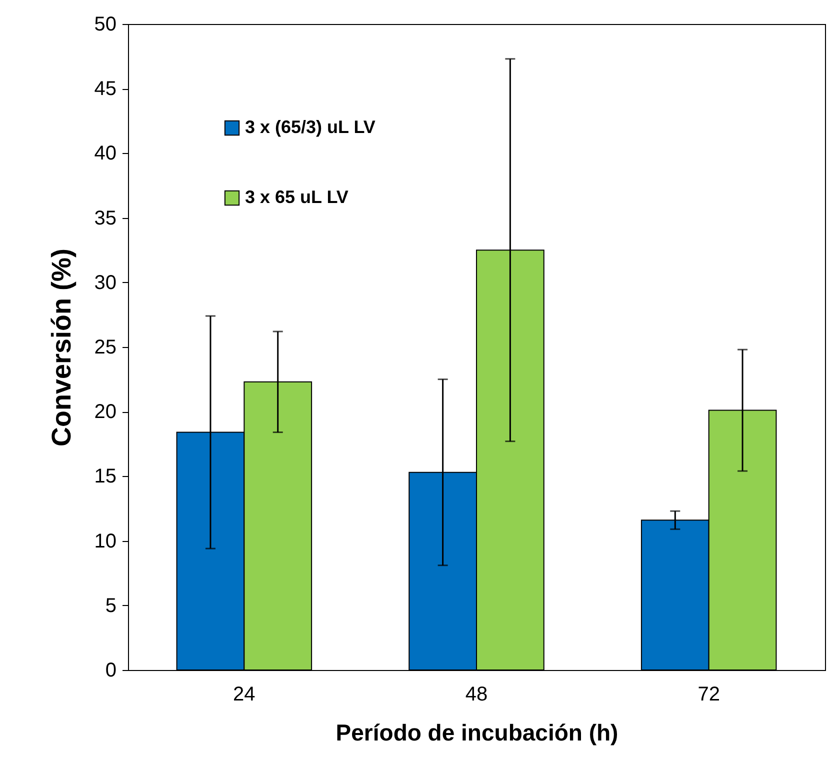 The image size is (828, 761). Describe the element at coordinates (105, 25) in the screenshot. I see `y-tick-label: 50` at that location.